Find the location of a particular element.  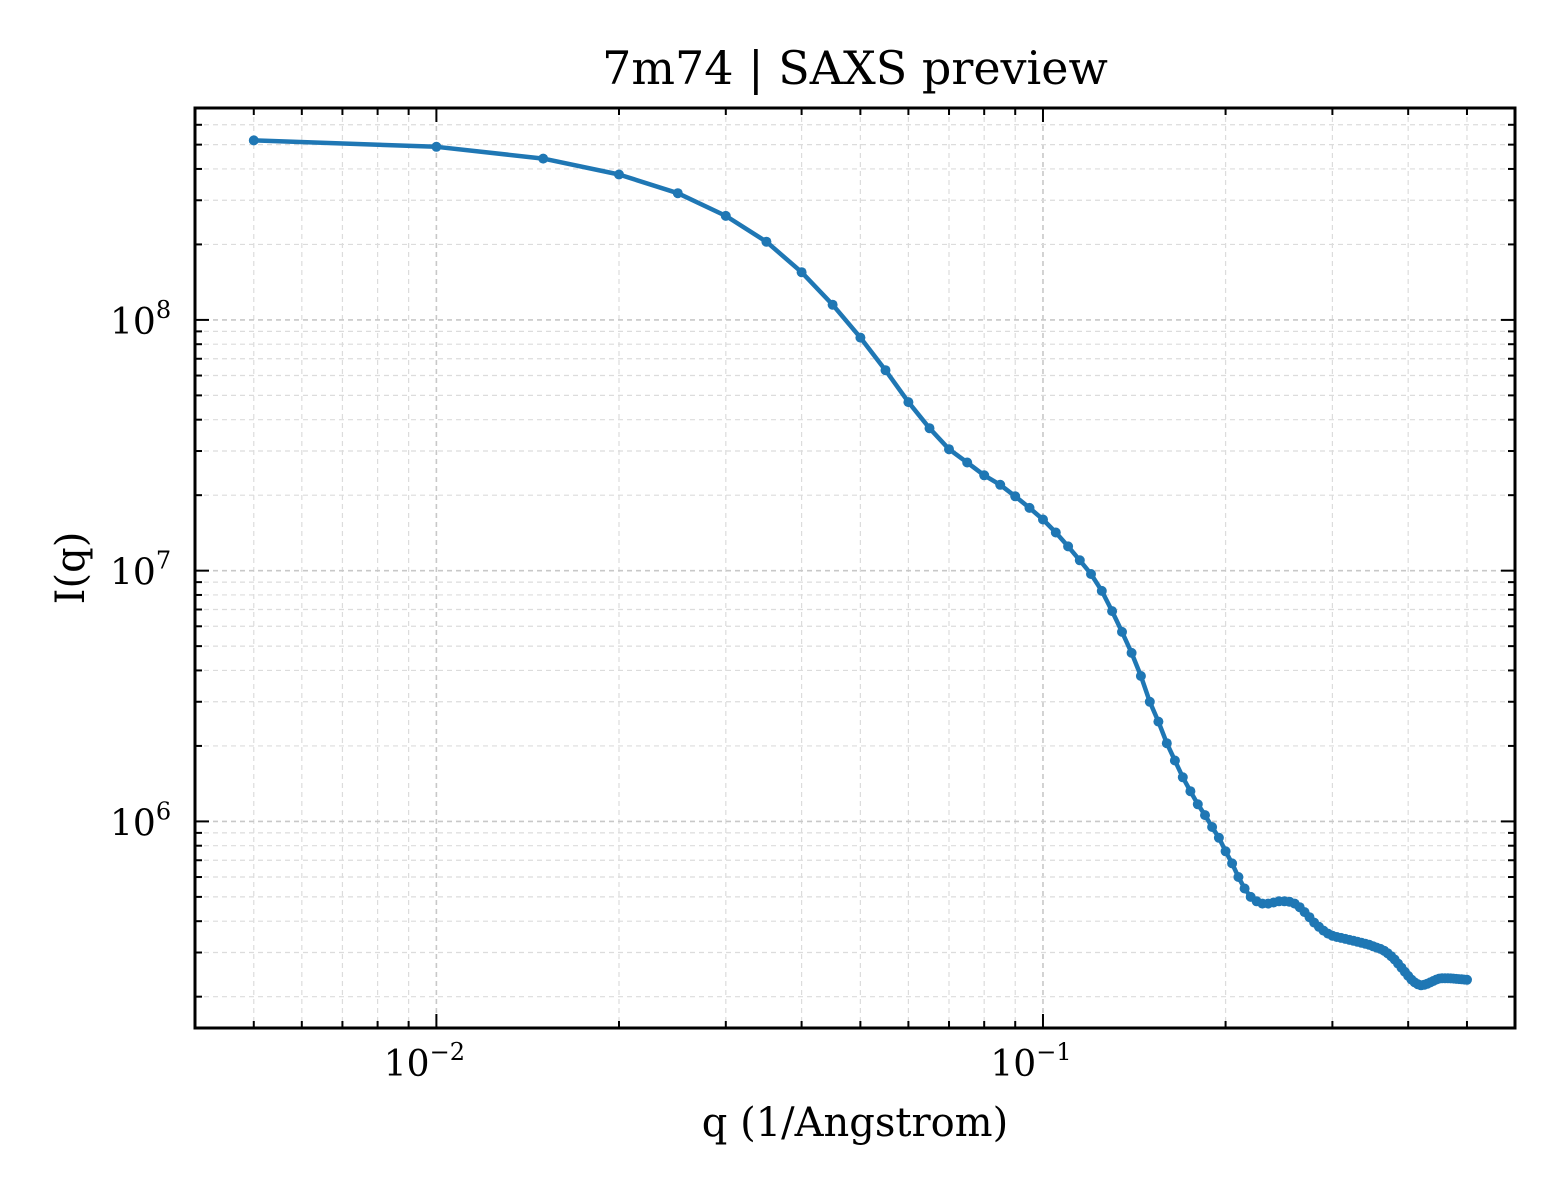

y-tick-label-exponent: 8 is located at coordinates (163, 310).